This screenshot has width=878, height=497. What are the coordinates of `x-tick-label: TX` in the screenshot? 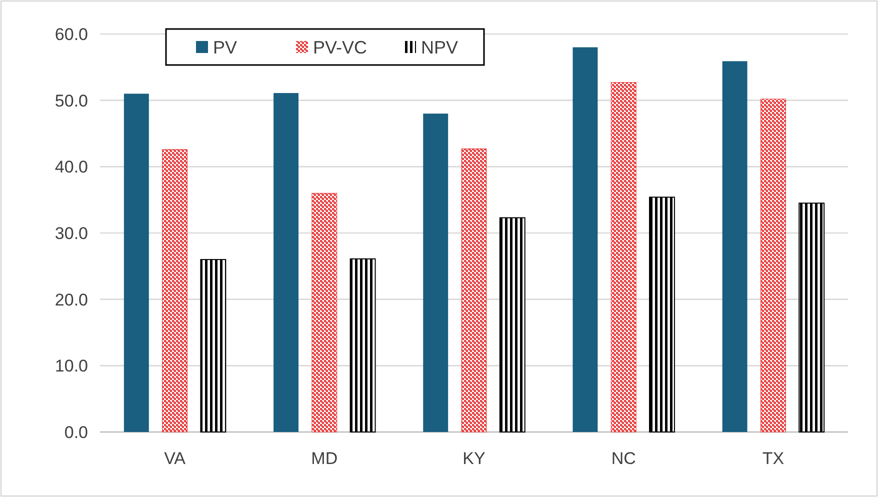 It's located at (773, 458).